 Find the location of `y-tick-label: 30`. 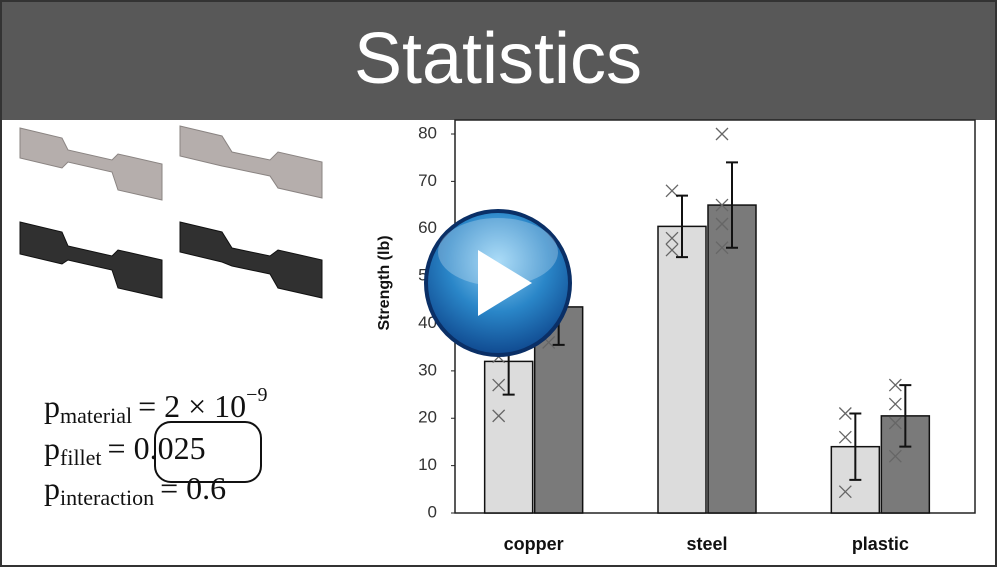

y-tick-label: 30 is located at coordinates (427, 369).